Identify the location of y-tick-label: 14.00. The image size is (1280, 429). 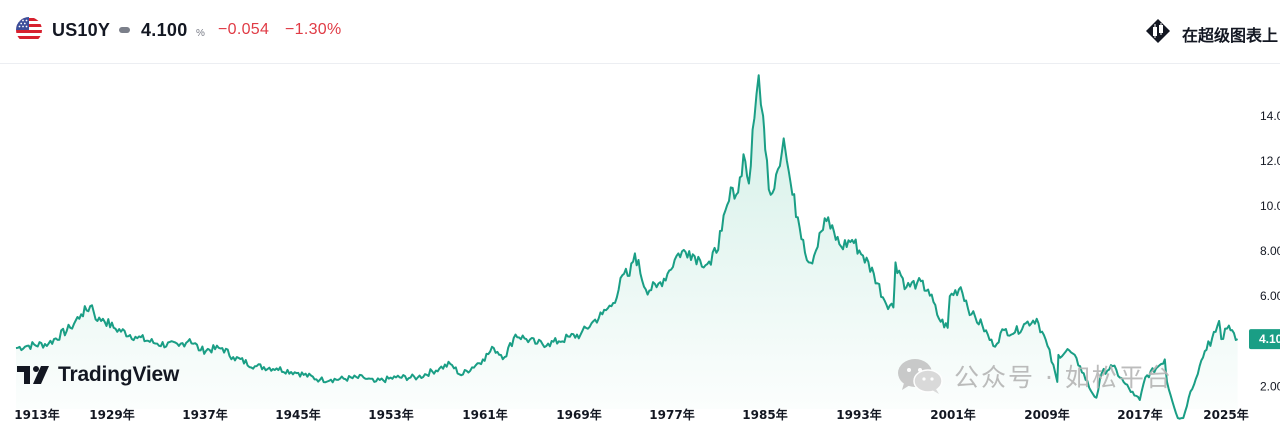
(1270, 116).